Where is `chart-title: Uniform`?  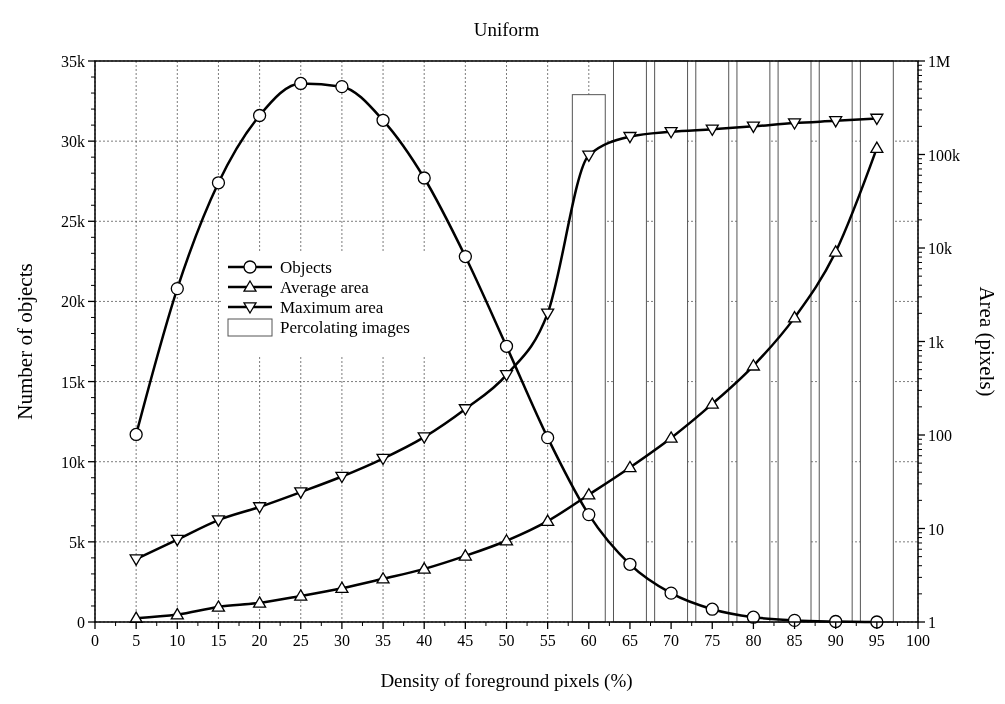 chart-title: Uniform is located at coordinates (506, 29).